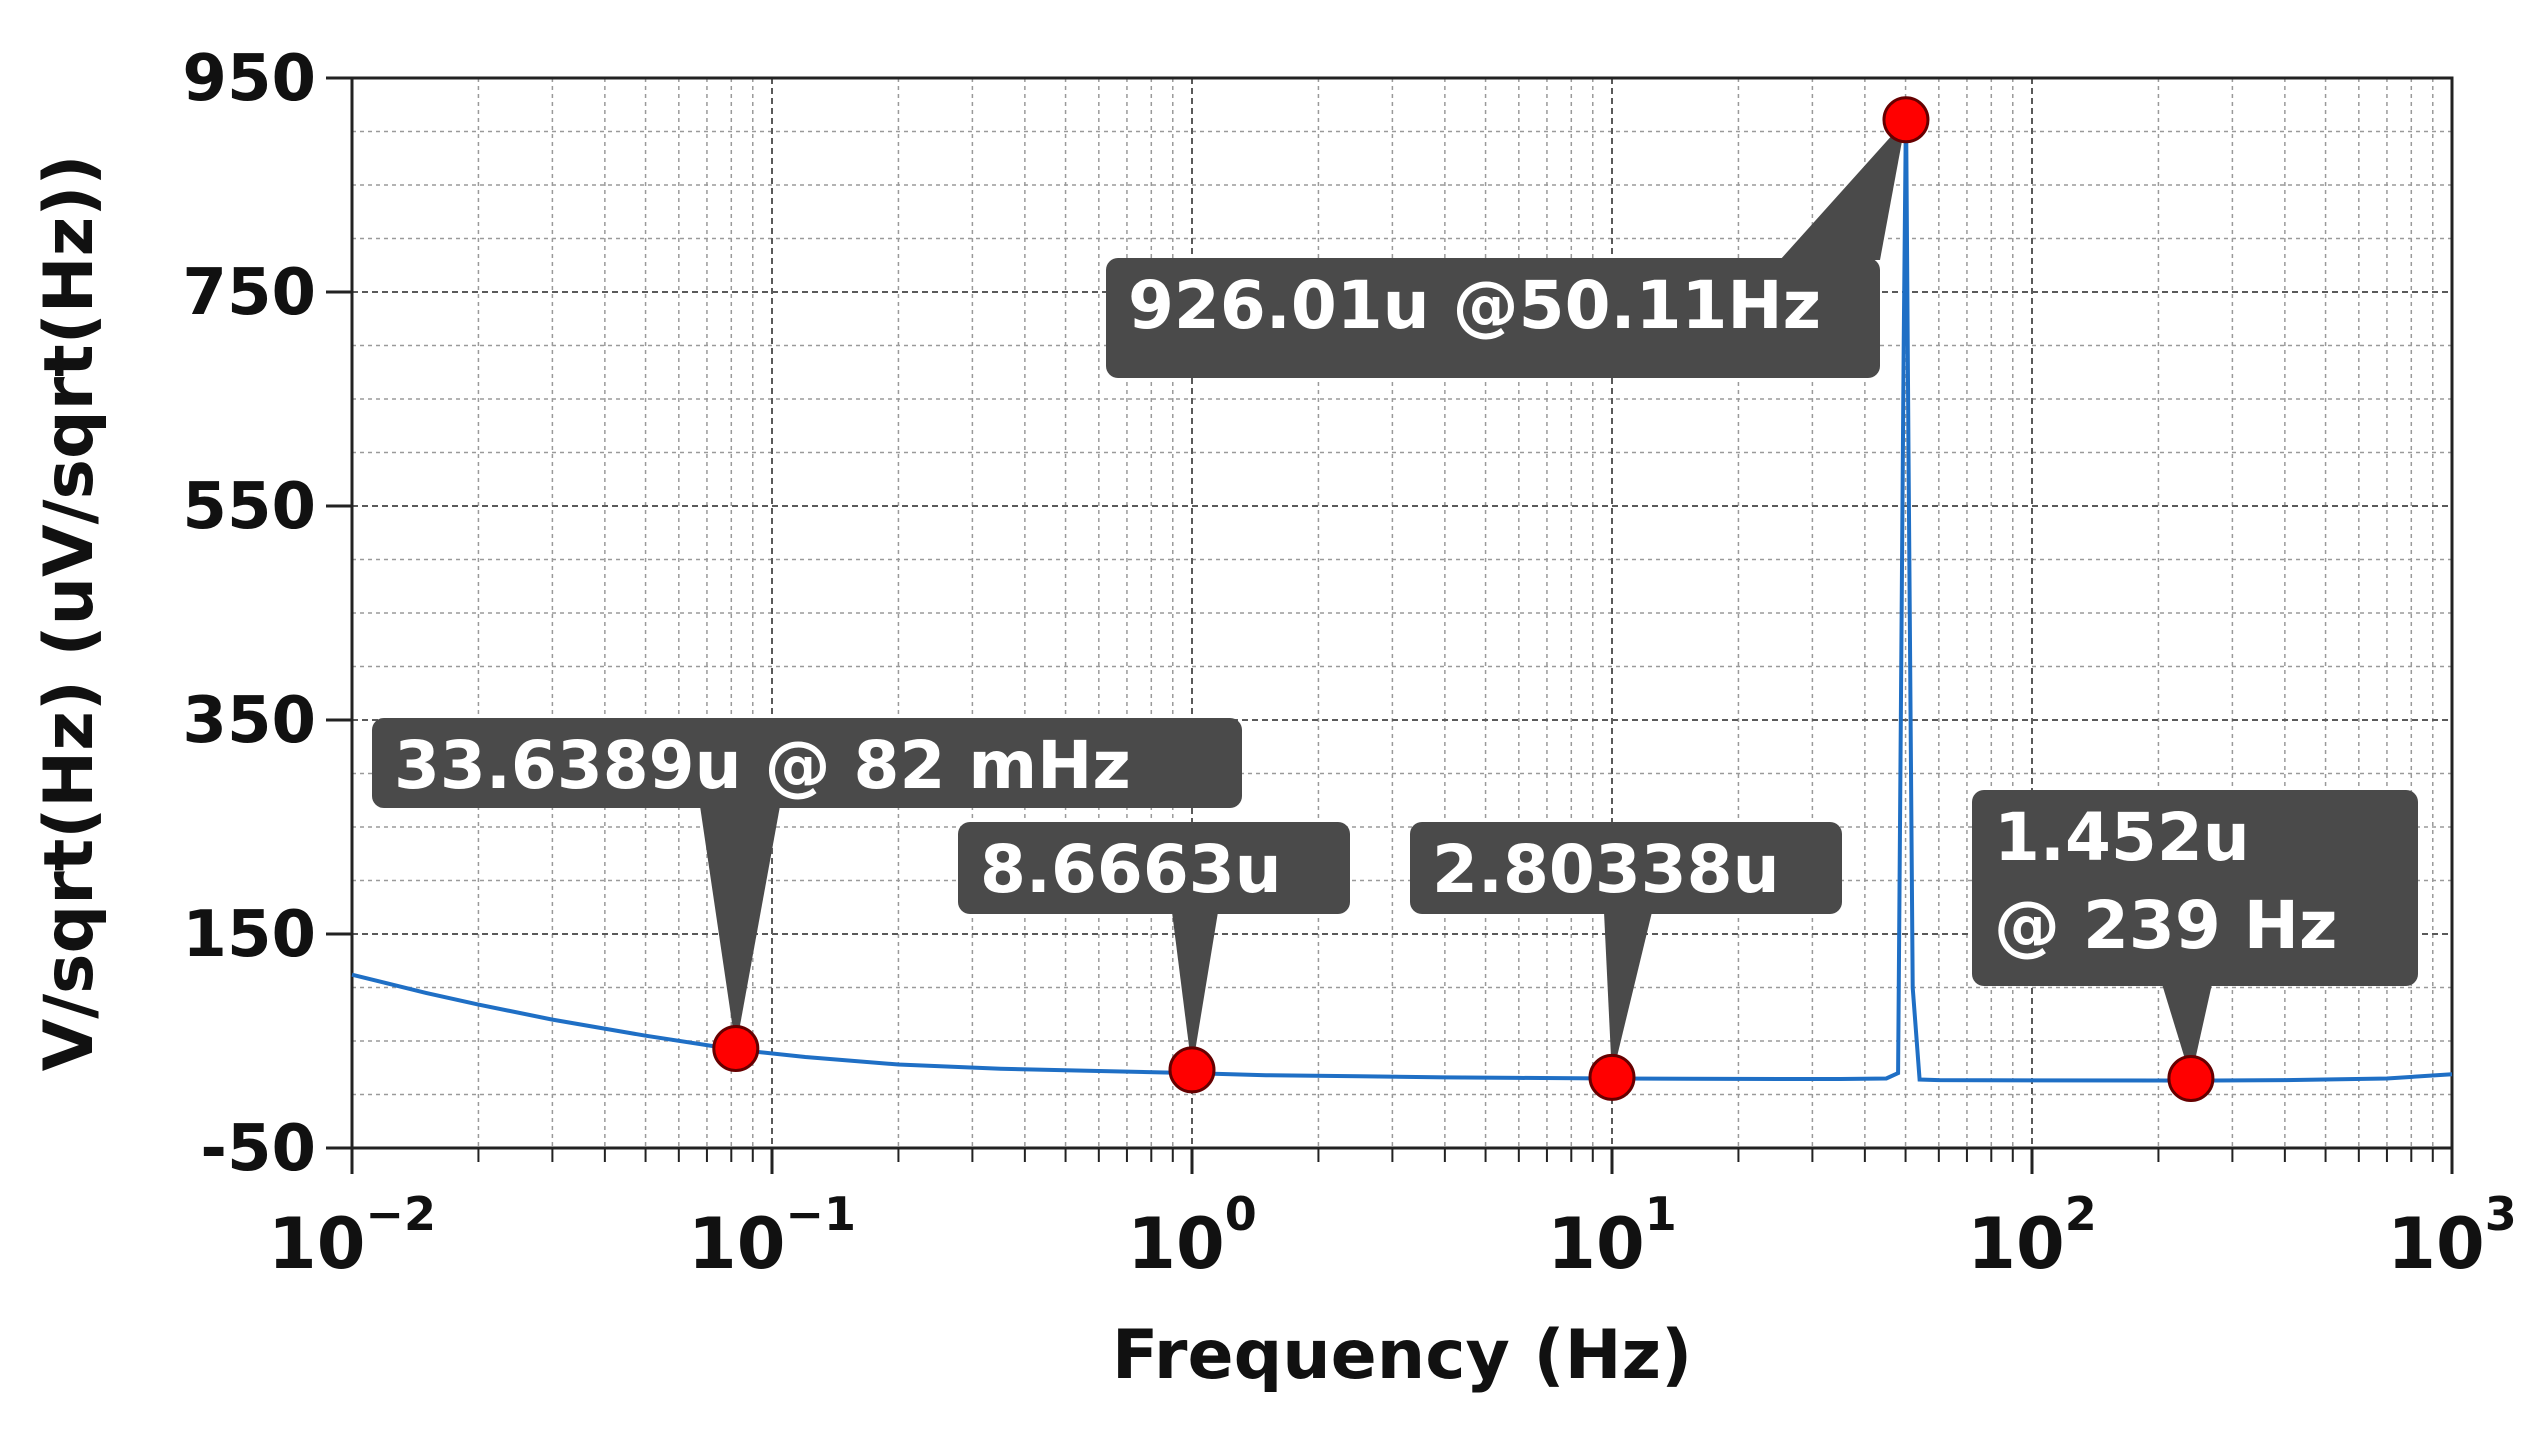 The height and width of the screenshot is (1431, 2526). Describe the element at coordinates (807, 883) in the screenshot. I see `annotation-callout: 33.6389u @ 82 mHz` at that location.